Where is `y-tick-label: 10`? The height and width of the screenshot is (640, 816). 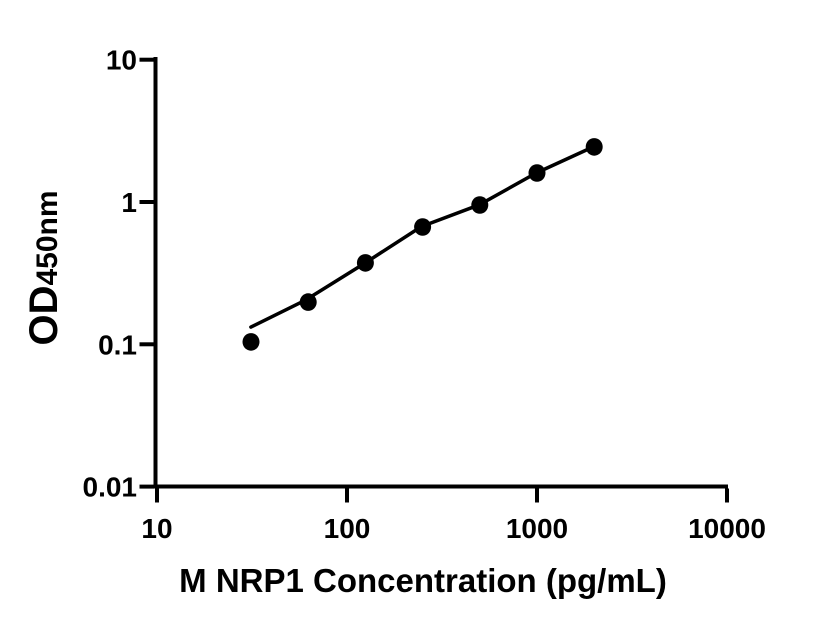
y-tick-label: 10 is located at coordinates (121, 60).